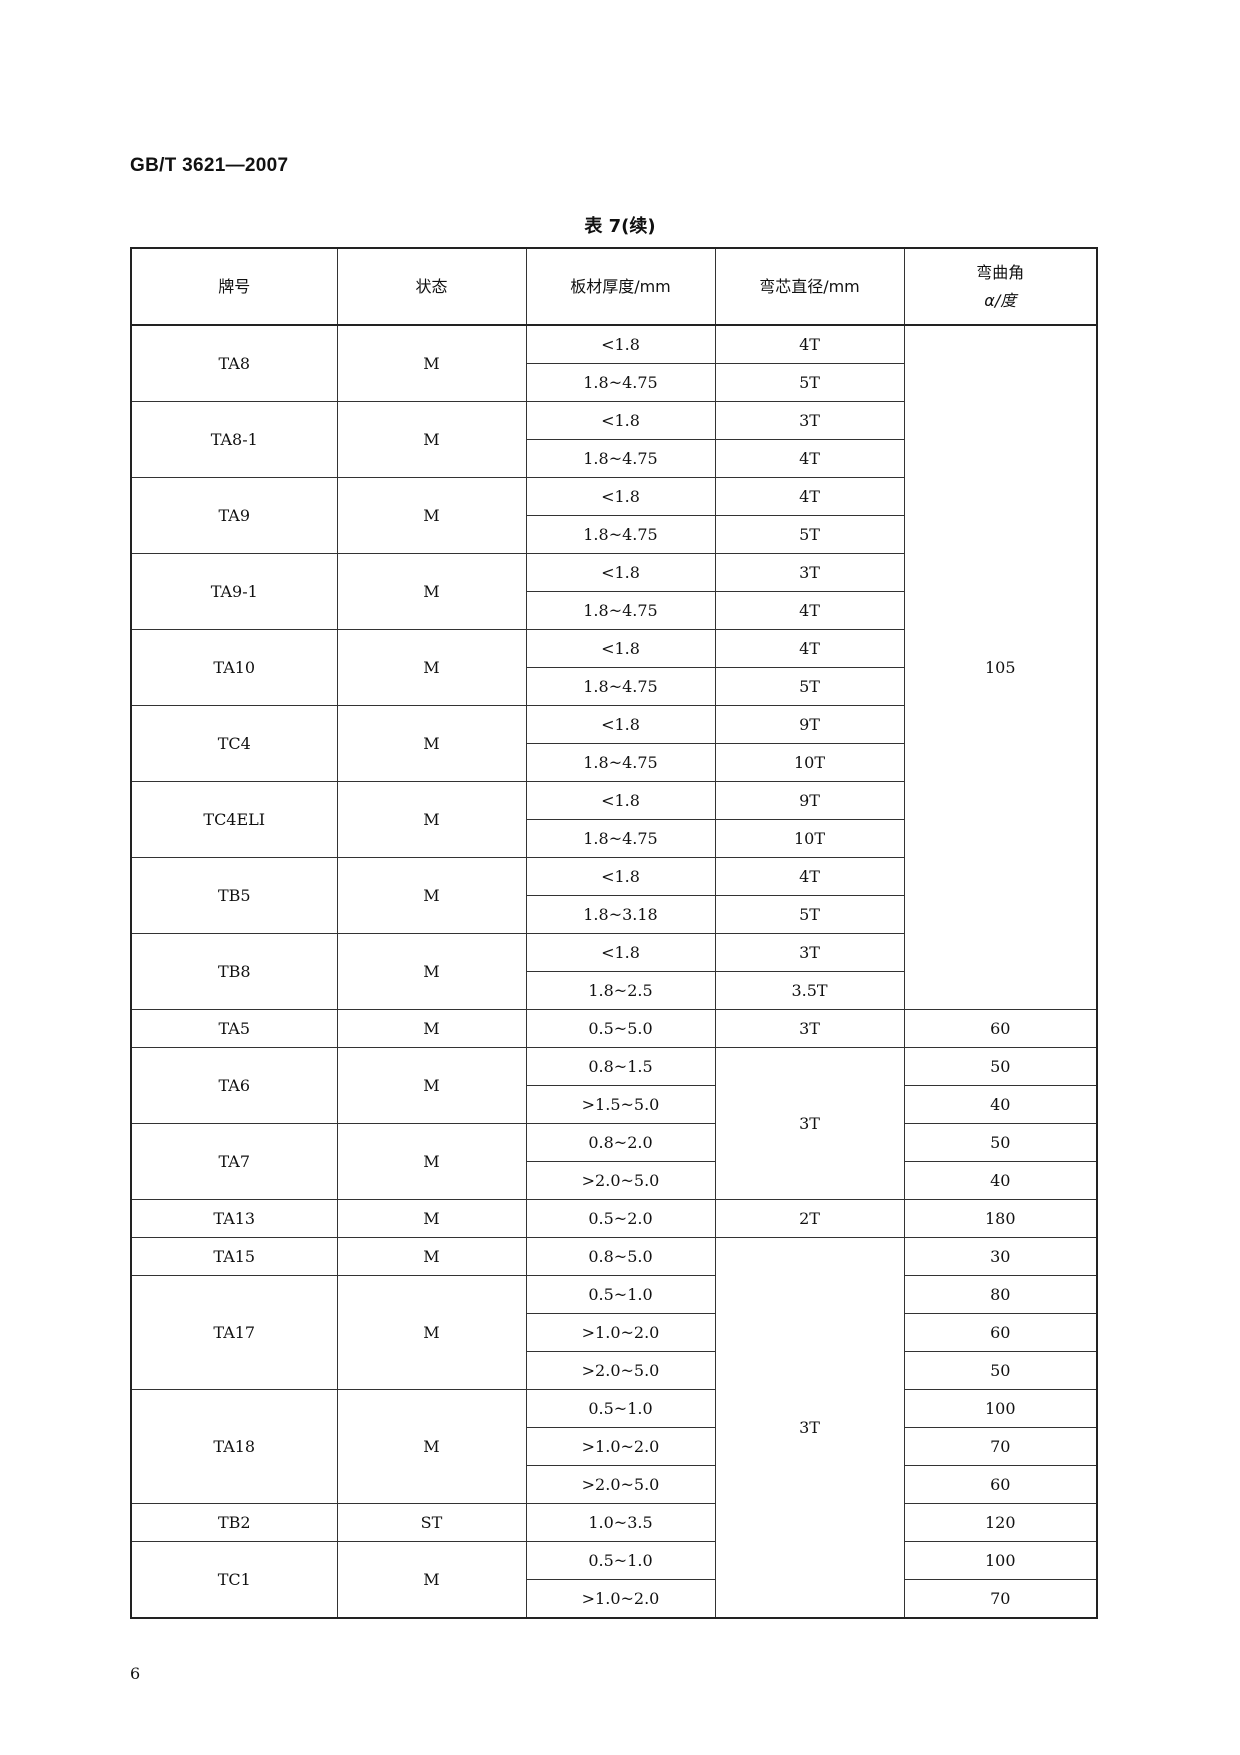  I want to click on header-thickness: 板材厚度/mm, so click(620, 286).